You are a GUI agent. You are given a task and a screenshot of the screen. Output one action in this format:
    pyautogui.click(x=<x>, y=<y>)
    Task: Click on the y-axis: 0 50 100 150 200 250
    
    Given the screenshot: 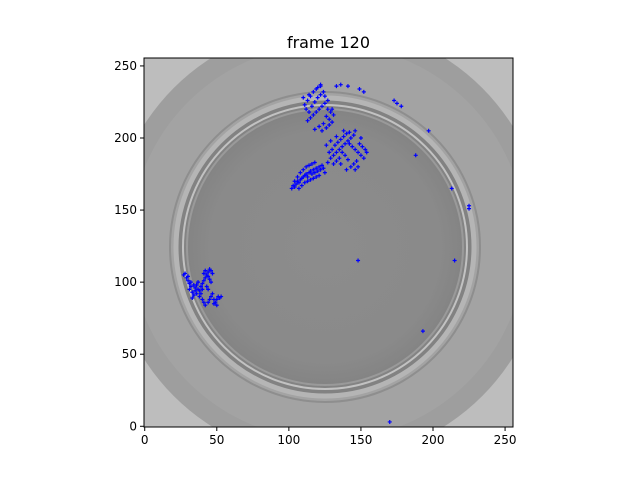 What is the action you would take?
    pyautogui.click(x=129, y=246)
    